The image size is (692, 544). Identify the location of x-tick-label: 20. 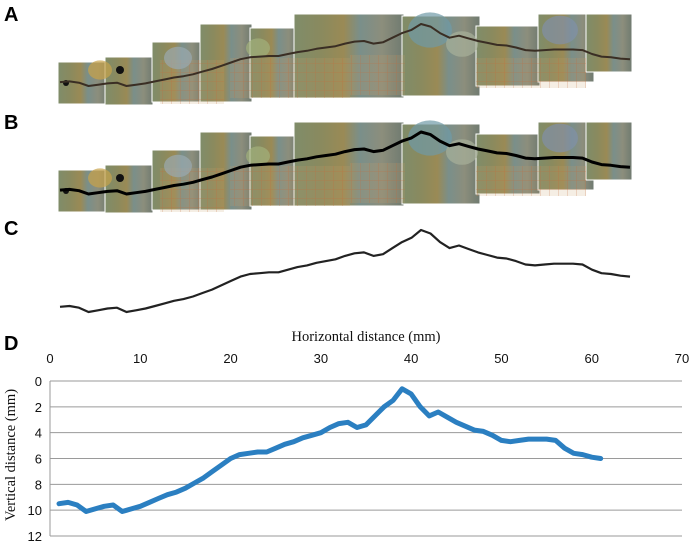
(230, 358).